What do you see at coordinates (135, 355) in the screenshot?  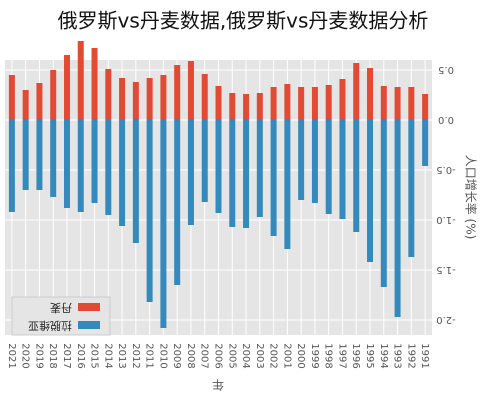 I see `x-tick-label: 2012` at bounding box center [135, 355].